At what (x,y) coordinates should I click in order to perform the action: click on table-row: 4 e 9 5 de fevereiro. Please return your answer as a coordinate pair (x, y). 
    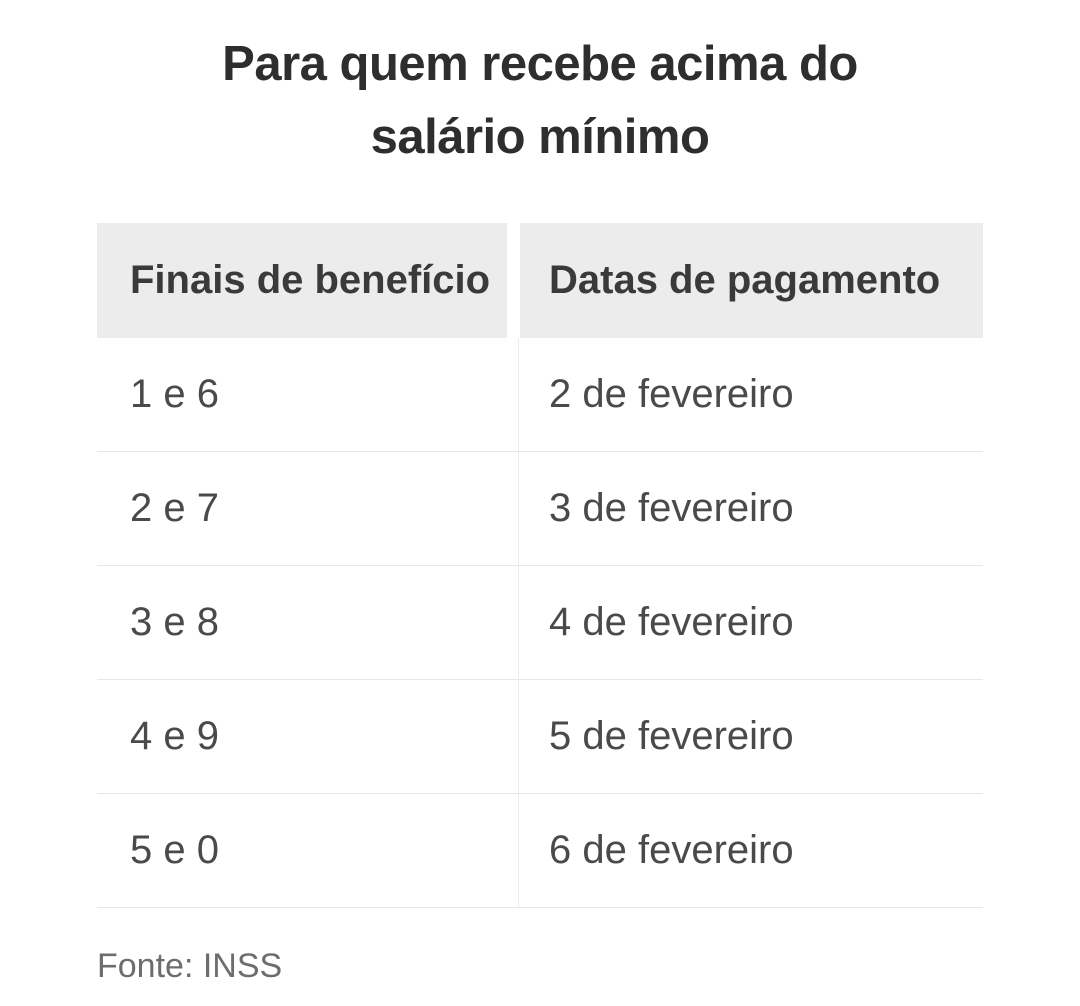
    Looking at the image, I should click on (540, 737).